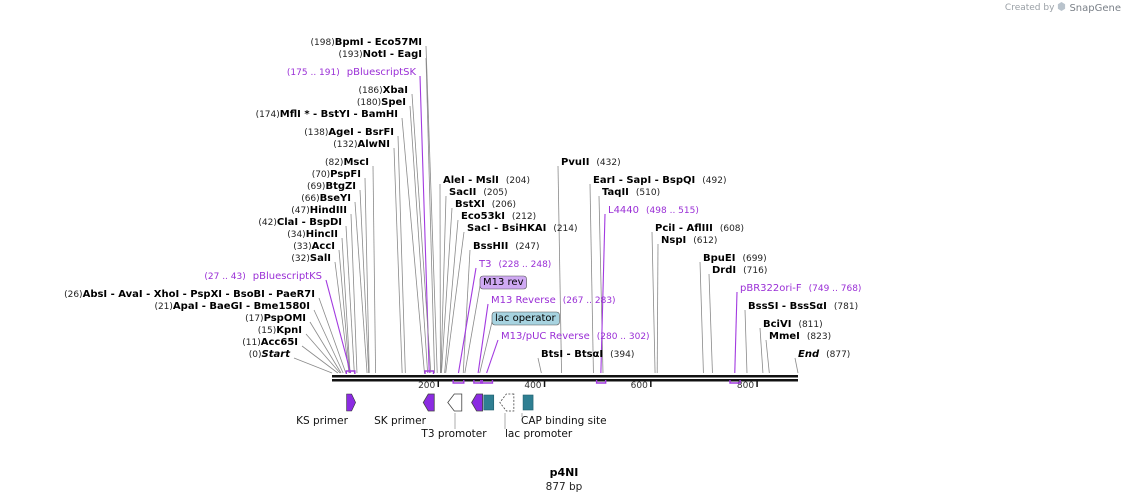 The height and width of the screenshot is (504, 1129). I want to click on site-label: (33)AccI, so click(314, 246).